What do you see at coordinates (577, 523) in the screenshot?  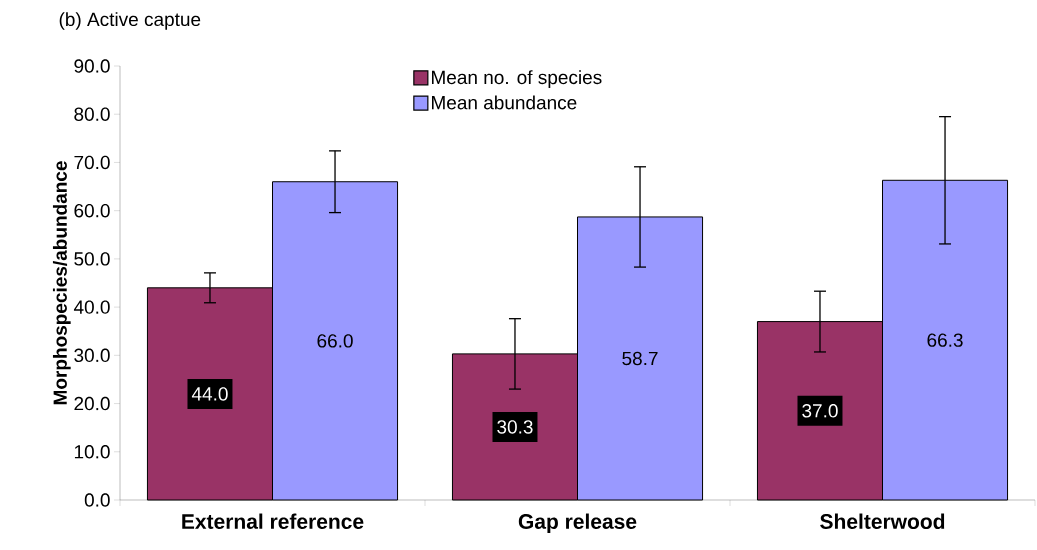 I see `x-tick-label: Gap release` at bounding box center [577, 523].